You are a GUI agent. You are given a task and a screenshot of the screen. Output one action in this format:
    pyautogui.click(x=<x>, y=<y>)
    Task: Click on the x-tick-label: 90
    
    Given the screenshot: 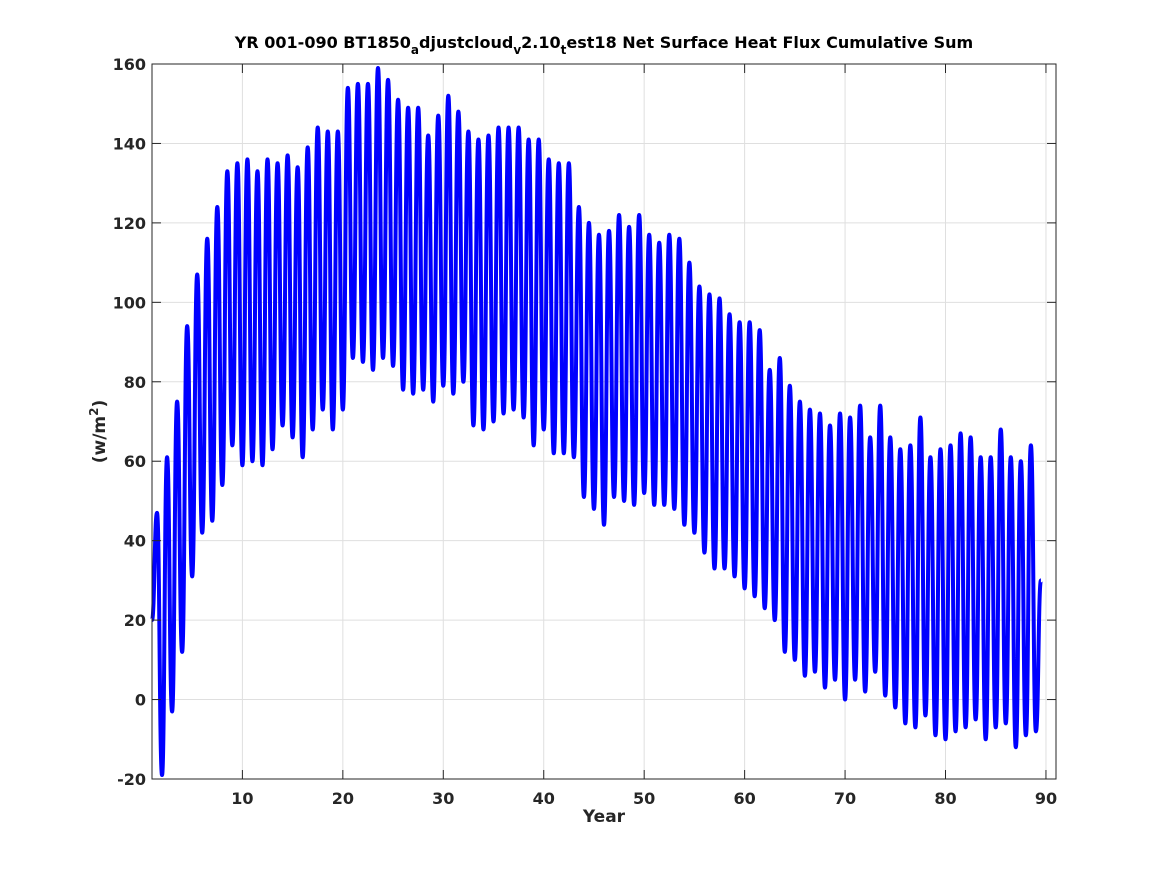 What is the action you would take?
    pyautogui.click(x=1046, y=798)
    